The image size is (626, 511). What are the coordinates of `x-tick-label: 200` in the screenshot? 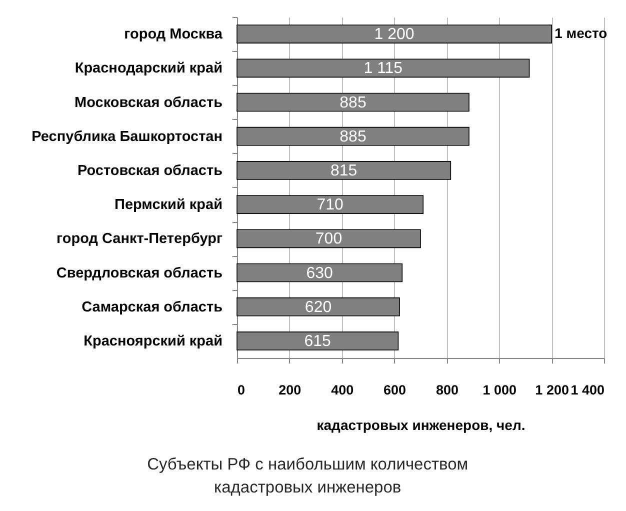 It's located at (290, 390).